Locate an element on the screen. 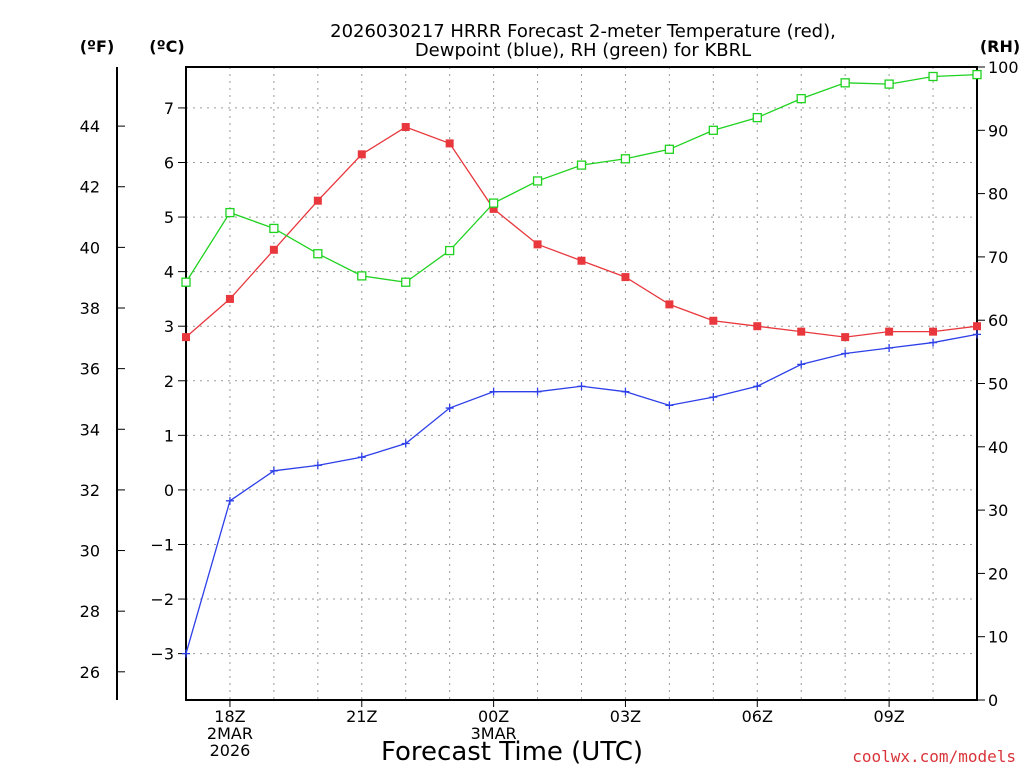 This screenshot has width=1024, height=768. celsius-tick-label: 1 is located at coordinates (169, 435).